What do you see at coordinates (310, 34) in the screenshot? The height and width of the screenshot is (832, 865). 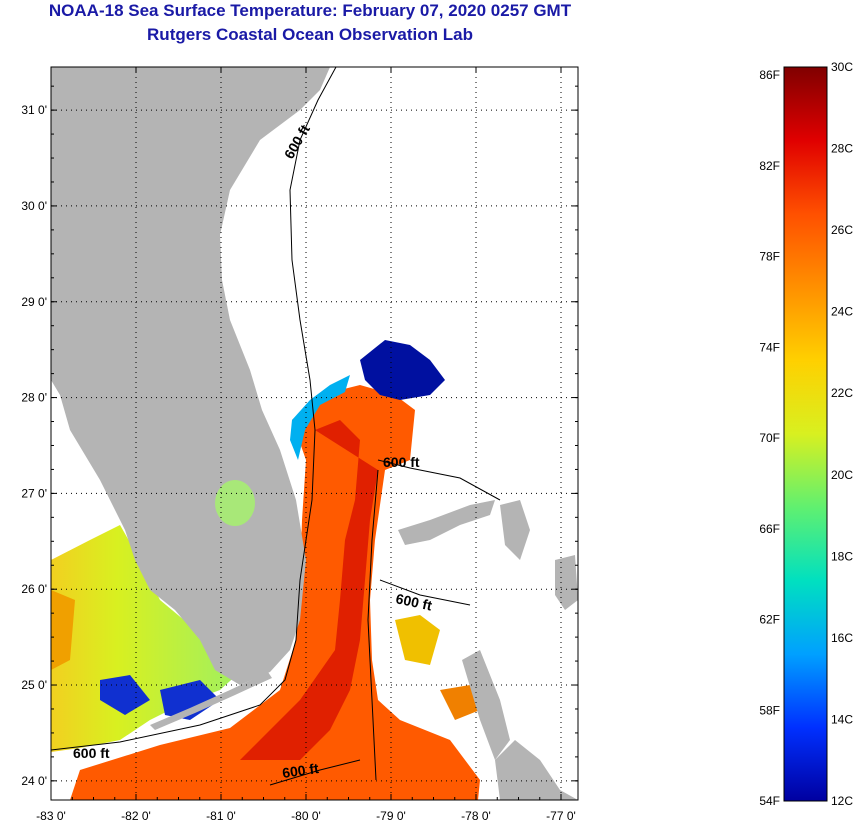 I see `map-subtitle: Rutgers Coastal Ocean Observation Lab` at bounding box center [310, 34].